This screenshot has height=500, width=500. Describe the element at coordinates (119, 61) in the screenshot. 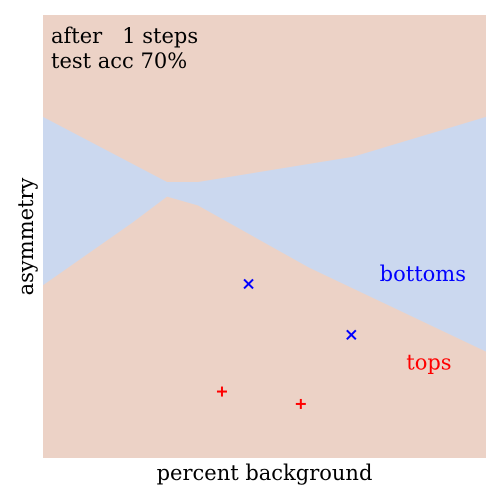

I see `accuracy-annotation: test acc 70%` at that location.